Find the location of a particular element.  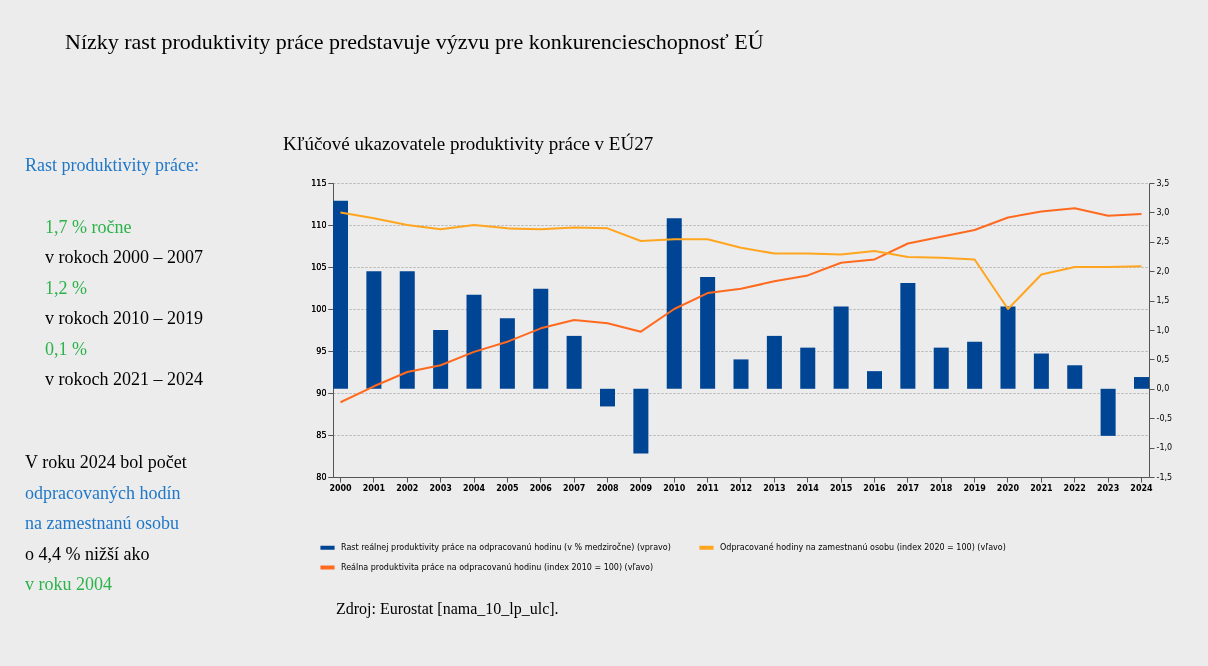

text: v rokoch 2010 – 2019 is located at coordinates (124, 318).